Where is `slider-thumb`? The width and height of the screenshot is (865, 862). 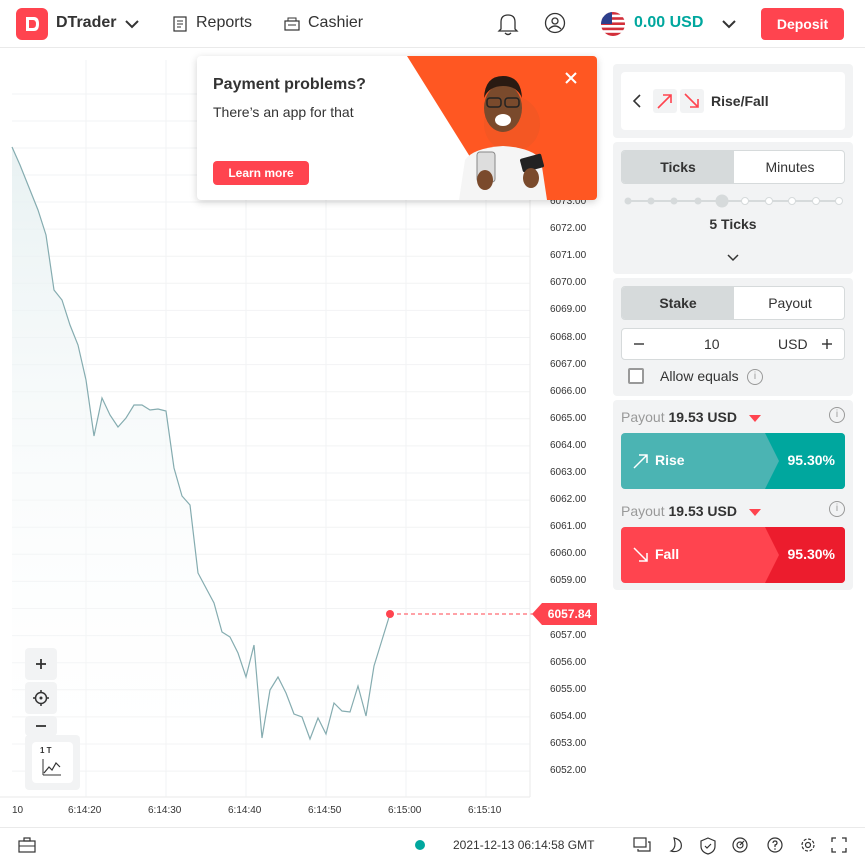 slider-thumb is located at coordinates (722, 201).